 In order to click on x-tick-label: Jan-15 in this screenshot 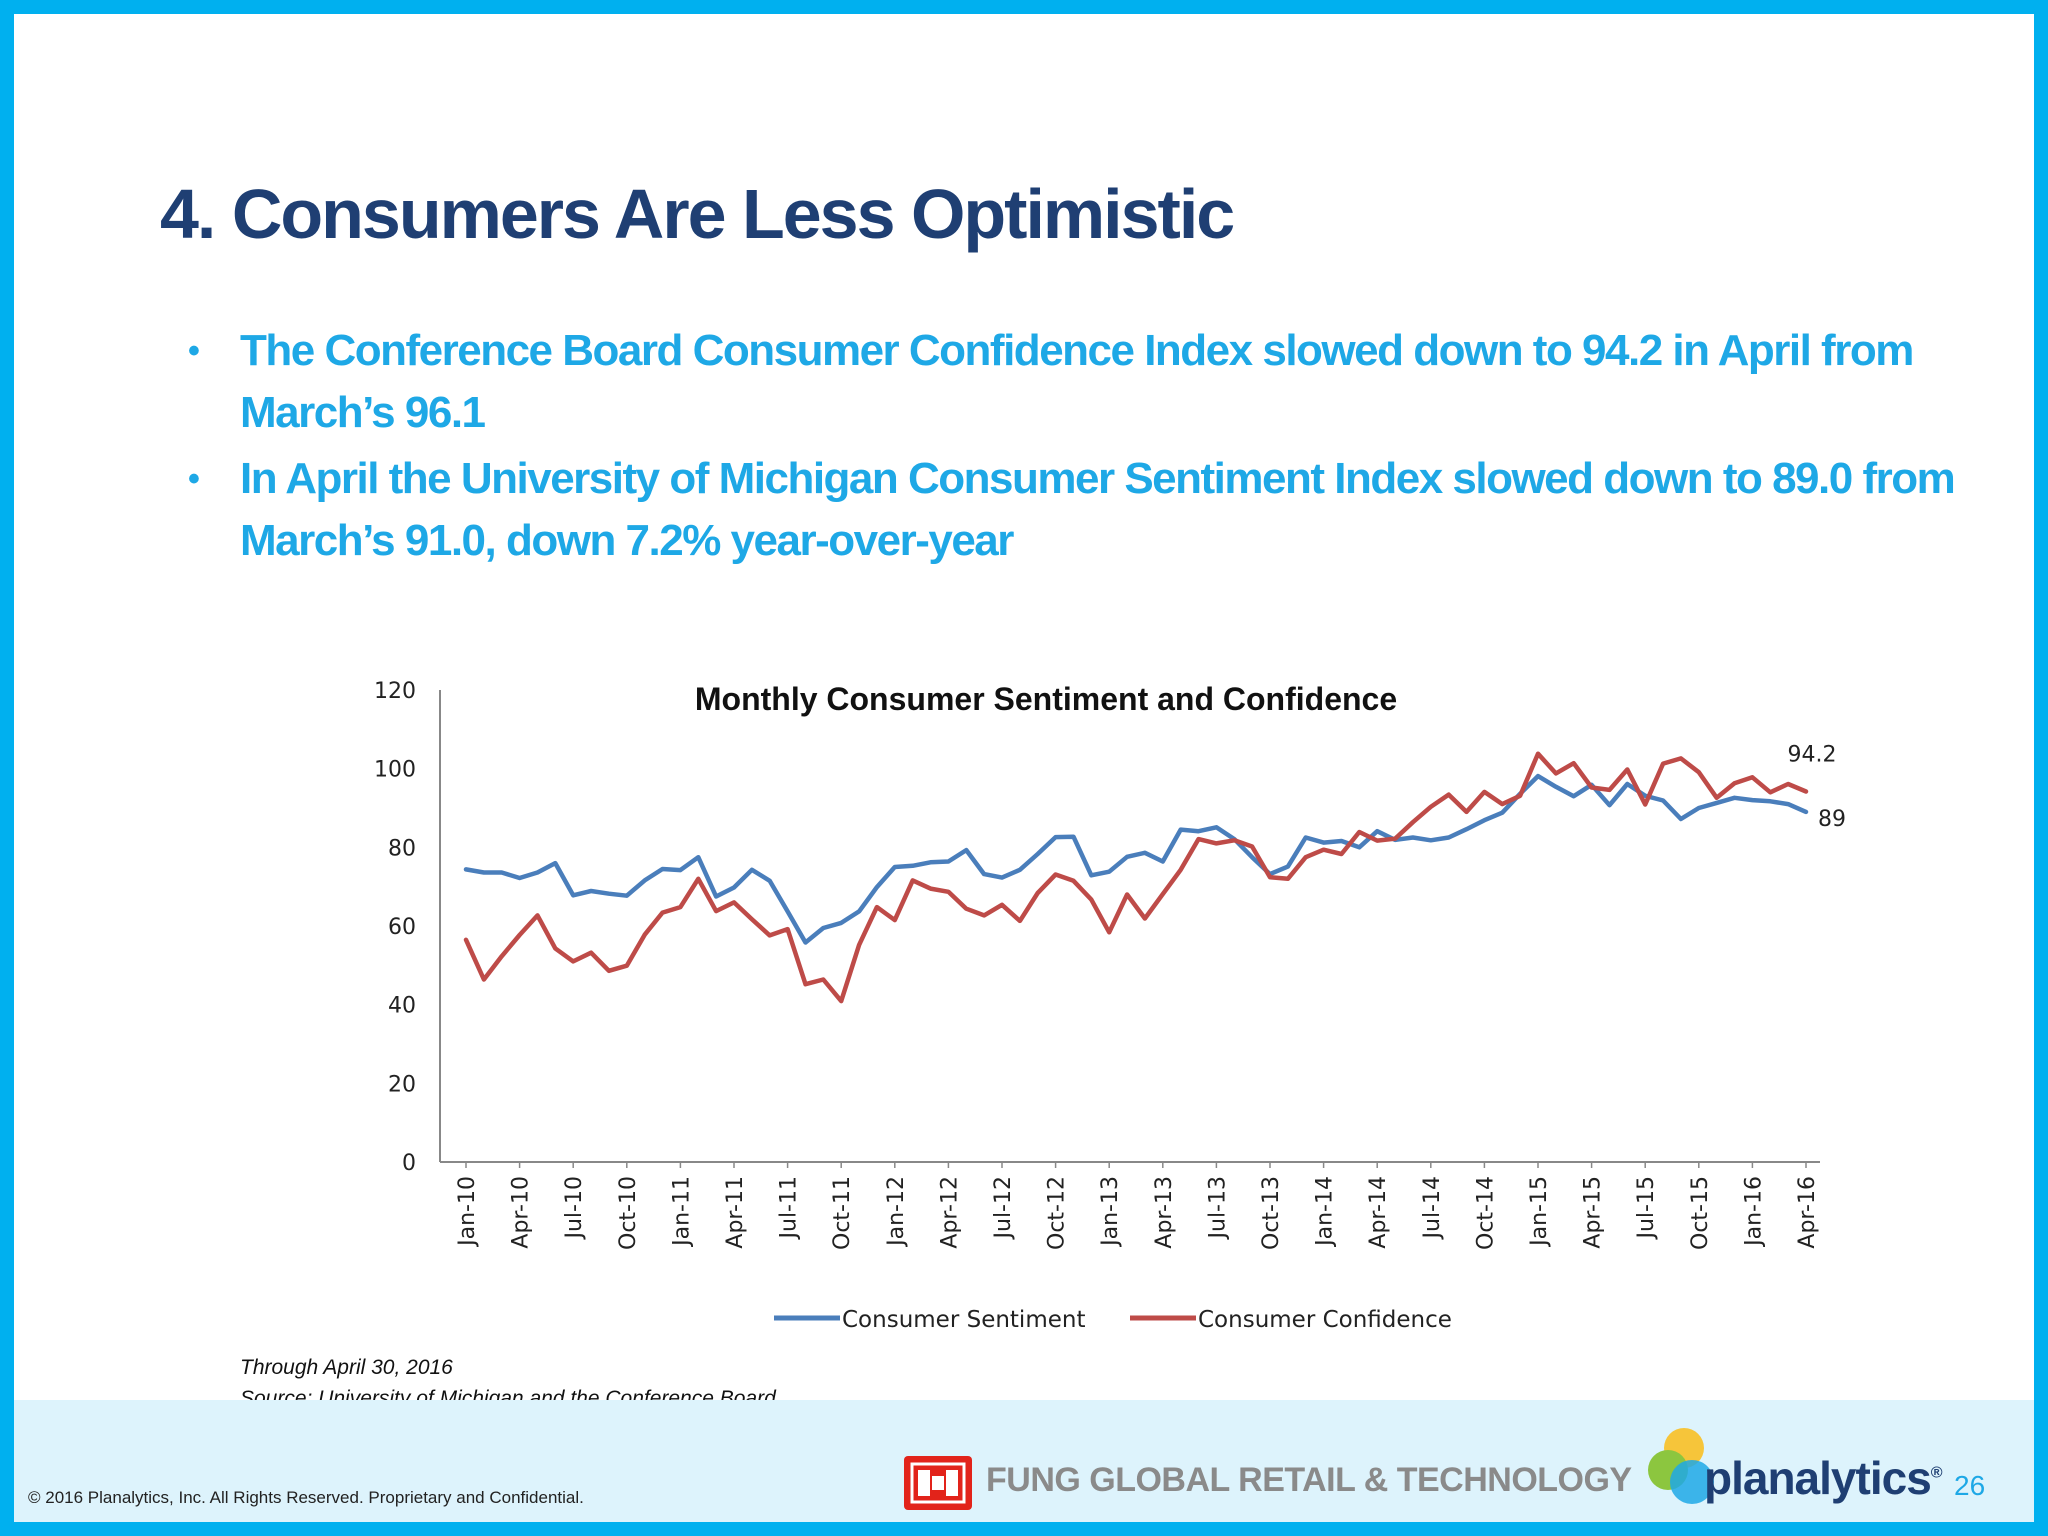, I will do `click(1539, 1212)`.